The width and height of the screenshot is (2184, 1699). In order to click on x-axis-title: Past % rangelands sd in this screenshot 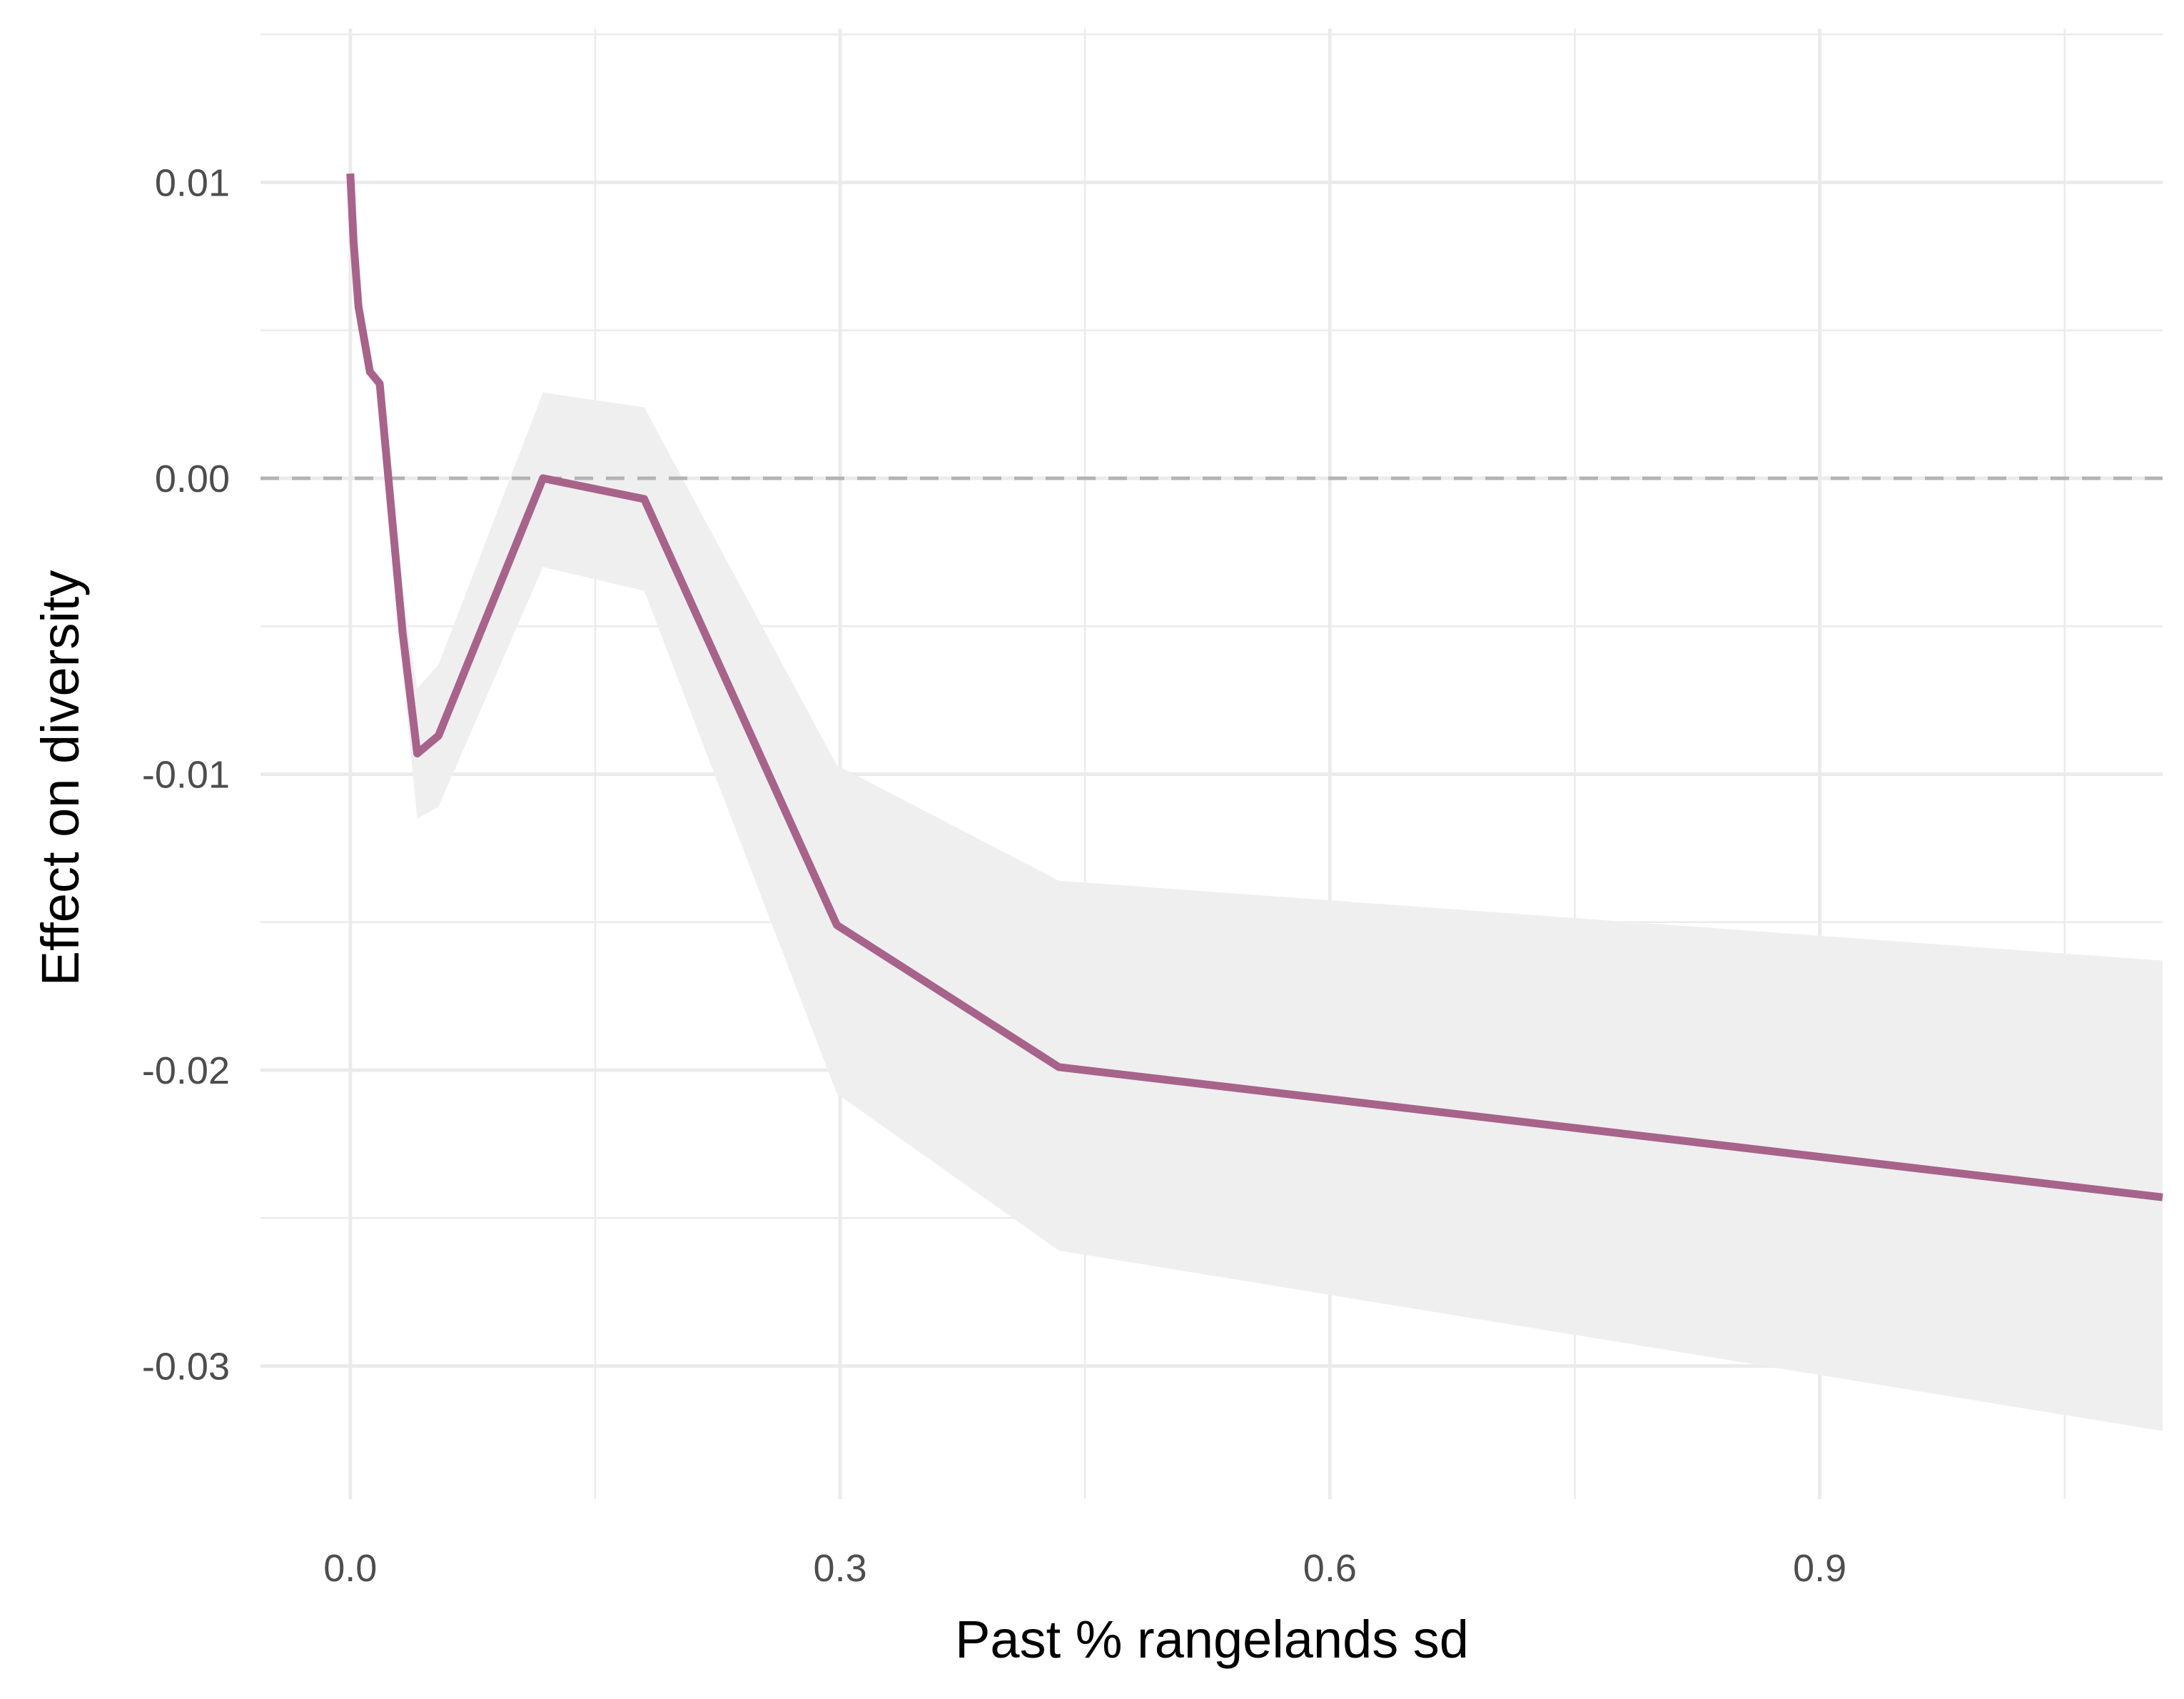, I will do `click(1212, 1640)`.